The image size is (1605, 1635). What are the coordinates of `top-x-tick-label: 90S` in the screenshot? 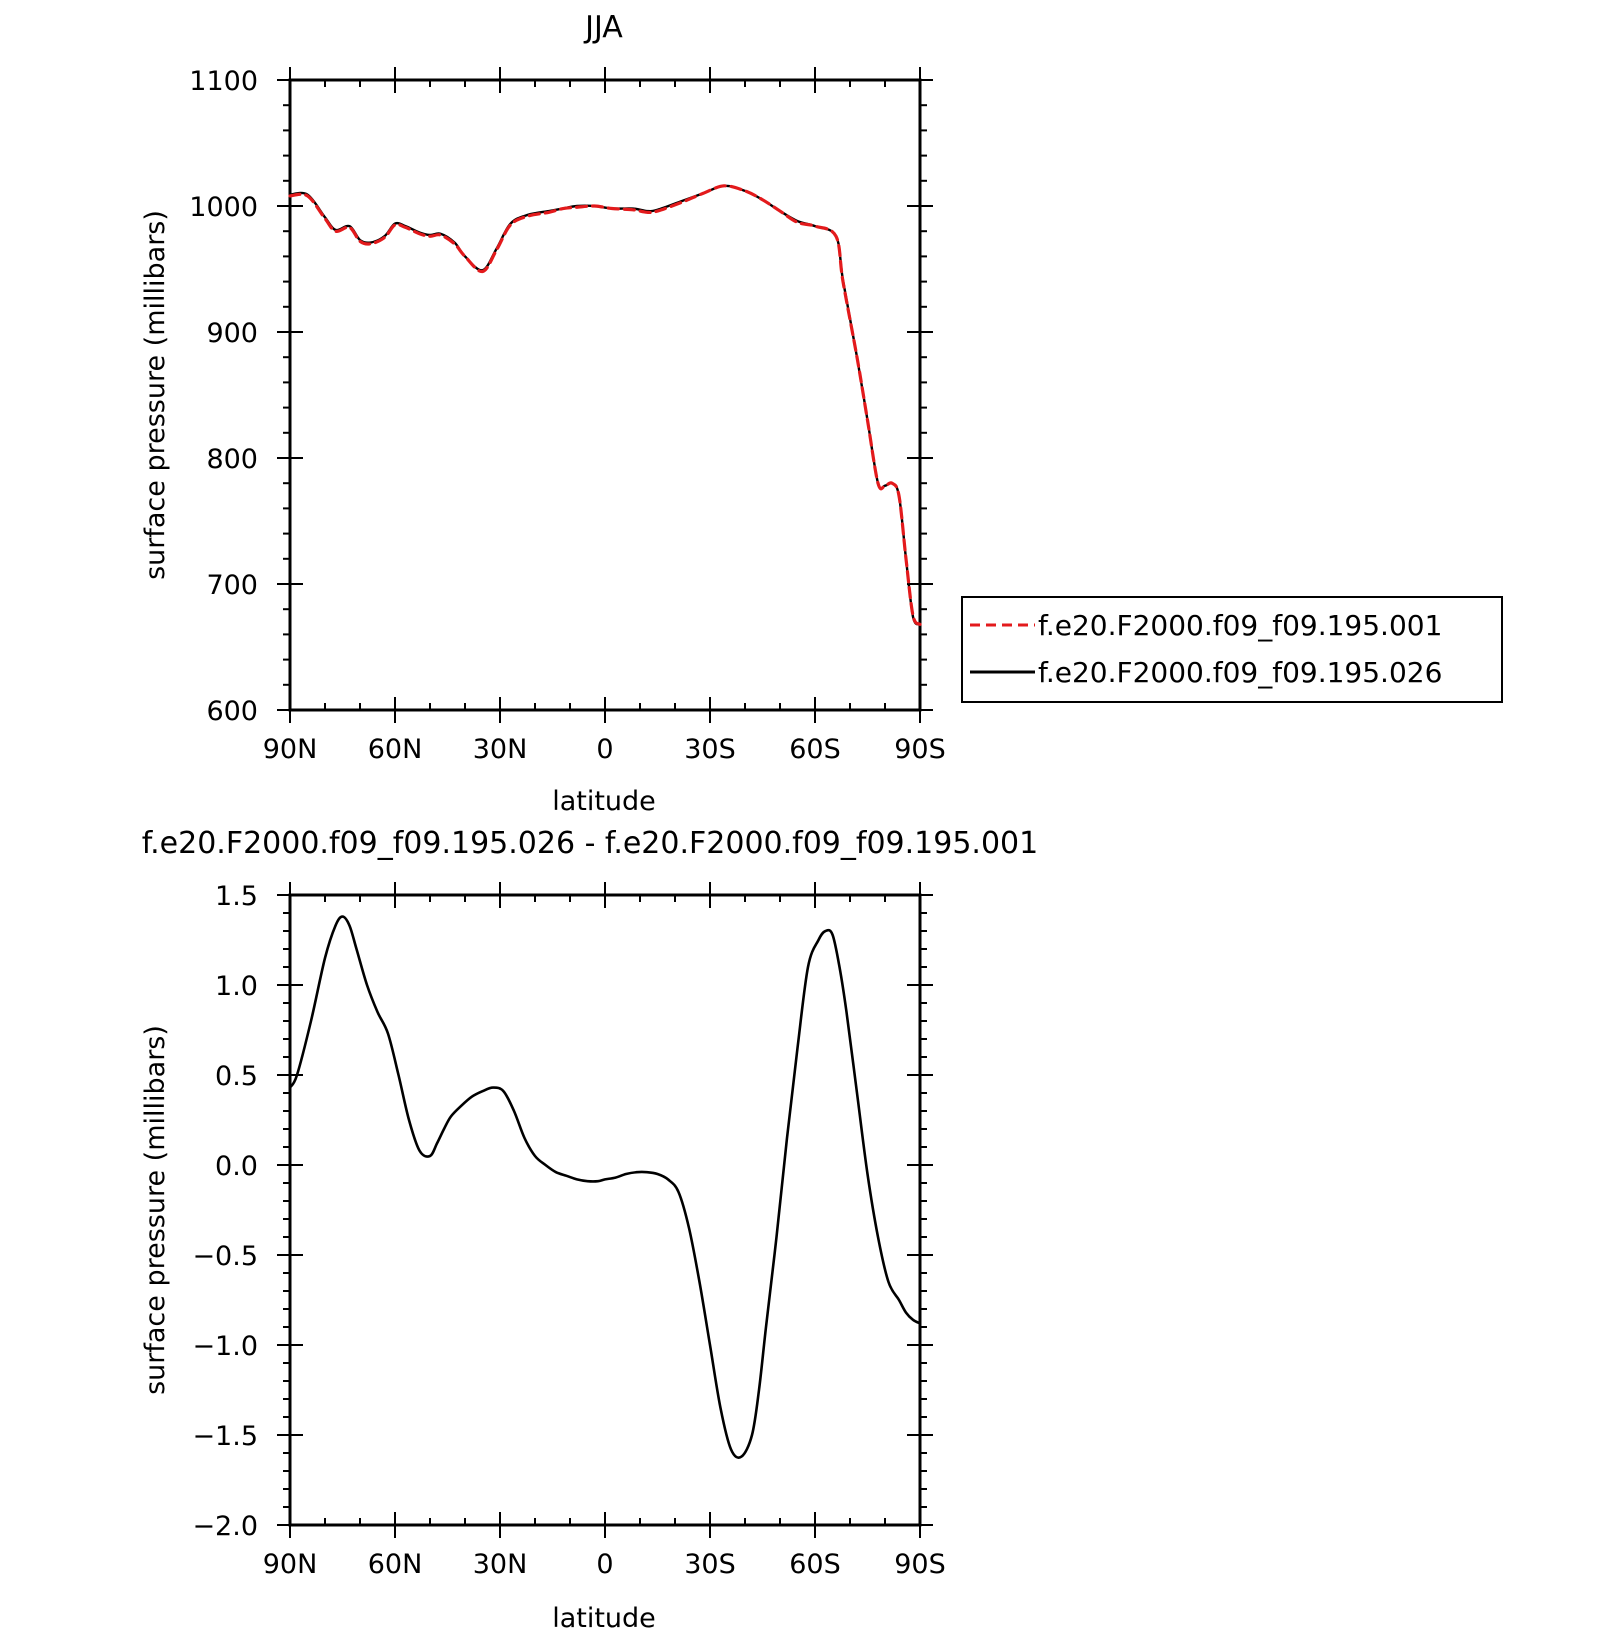 It's located at (920, 749).